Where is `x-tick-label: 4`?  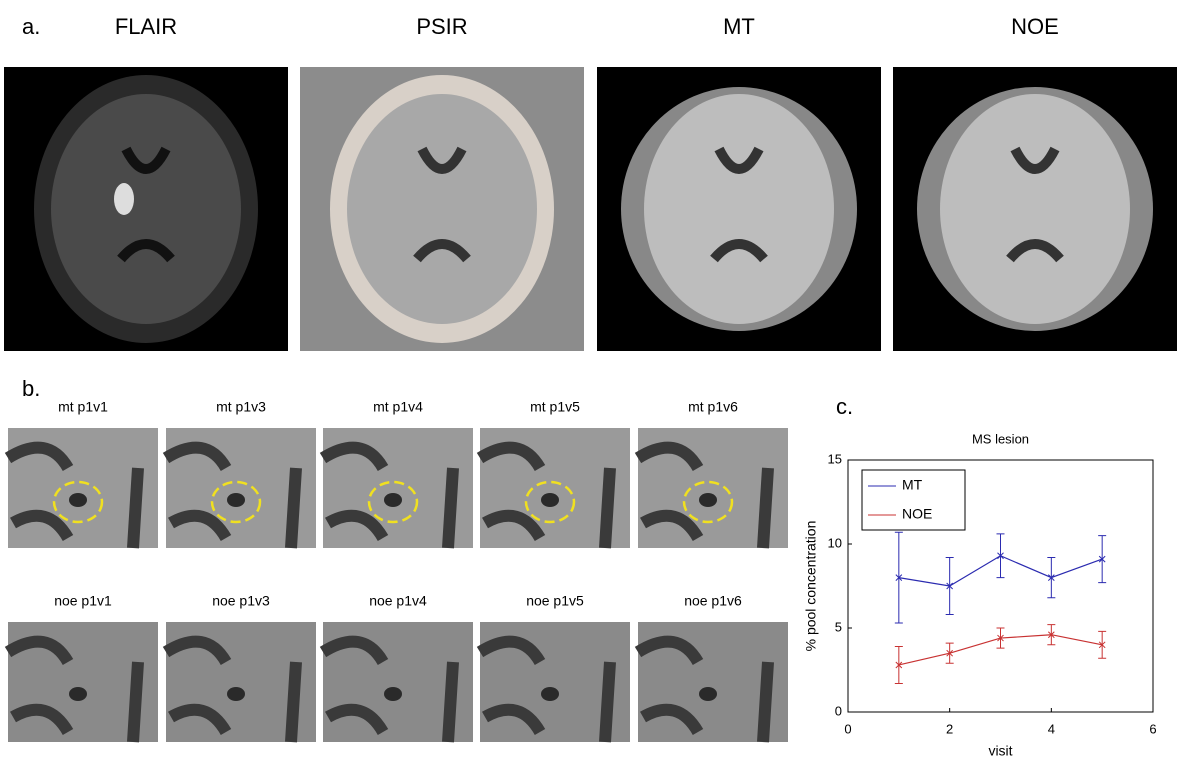 x-tick-label: 4 is located at coordinates (1051, 728).